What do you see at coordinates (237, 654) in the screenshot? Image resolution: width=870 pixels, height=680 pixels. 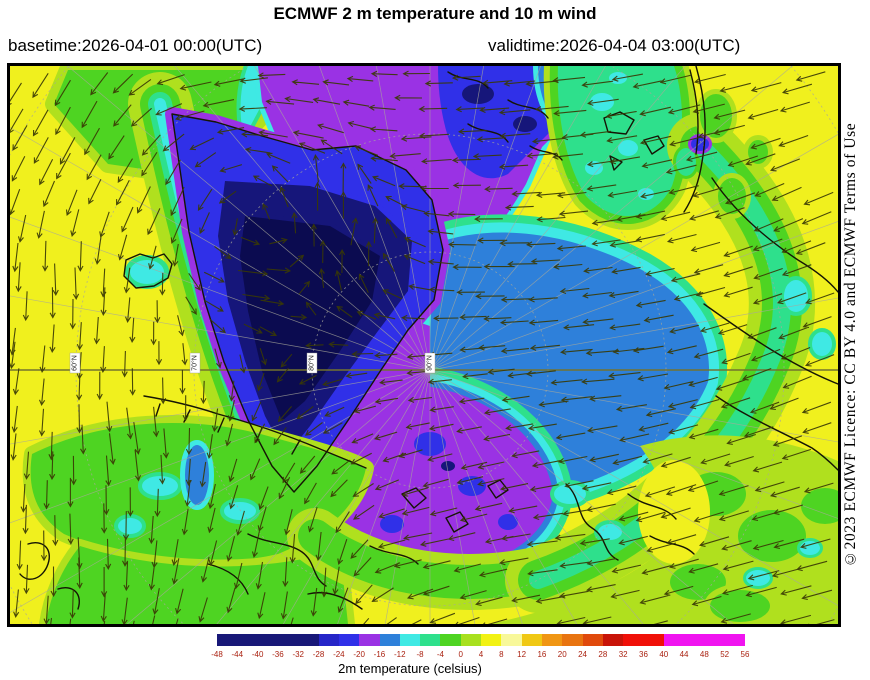 I see `colorbar-tick: -44` at bounding box center [237, 654].